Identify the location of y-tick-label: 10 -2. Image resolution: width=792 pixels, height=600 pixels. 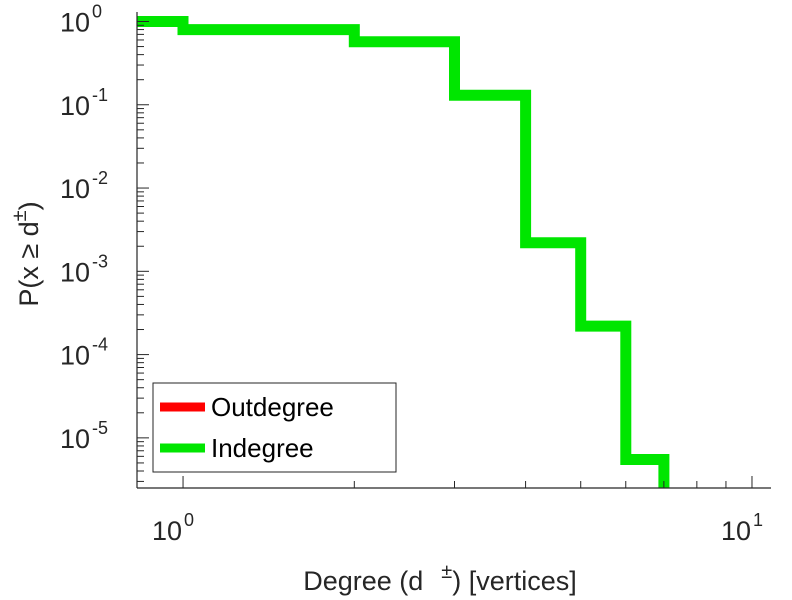
(84, 186).